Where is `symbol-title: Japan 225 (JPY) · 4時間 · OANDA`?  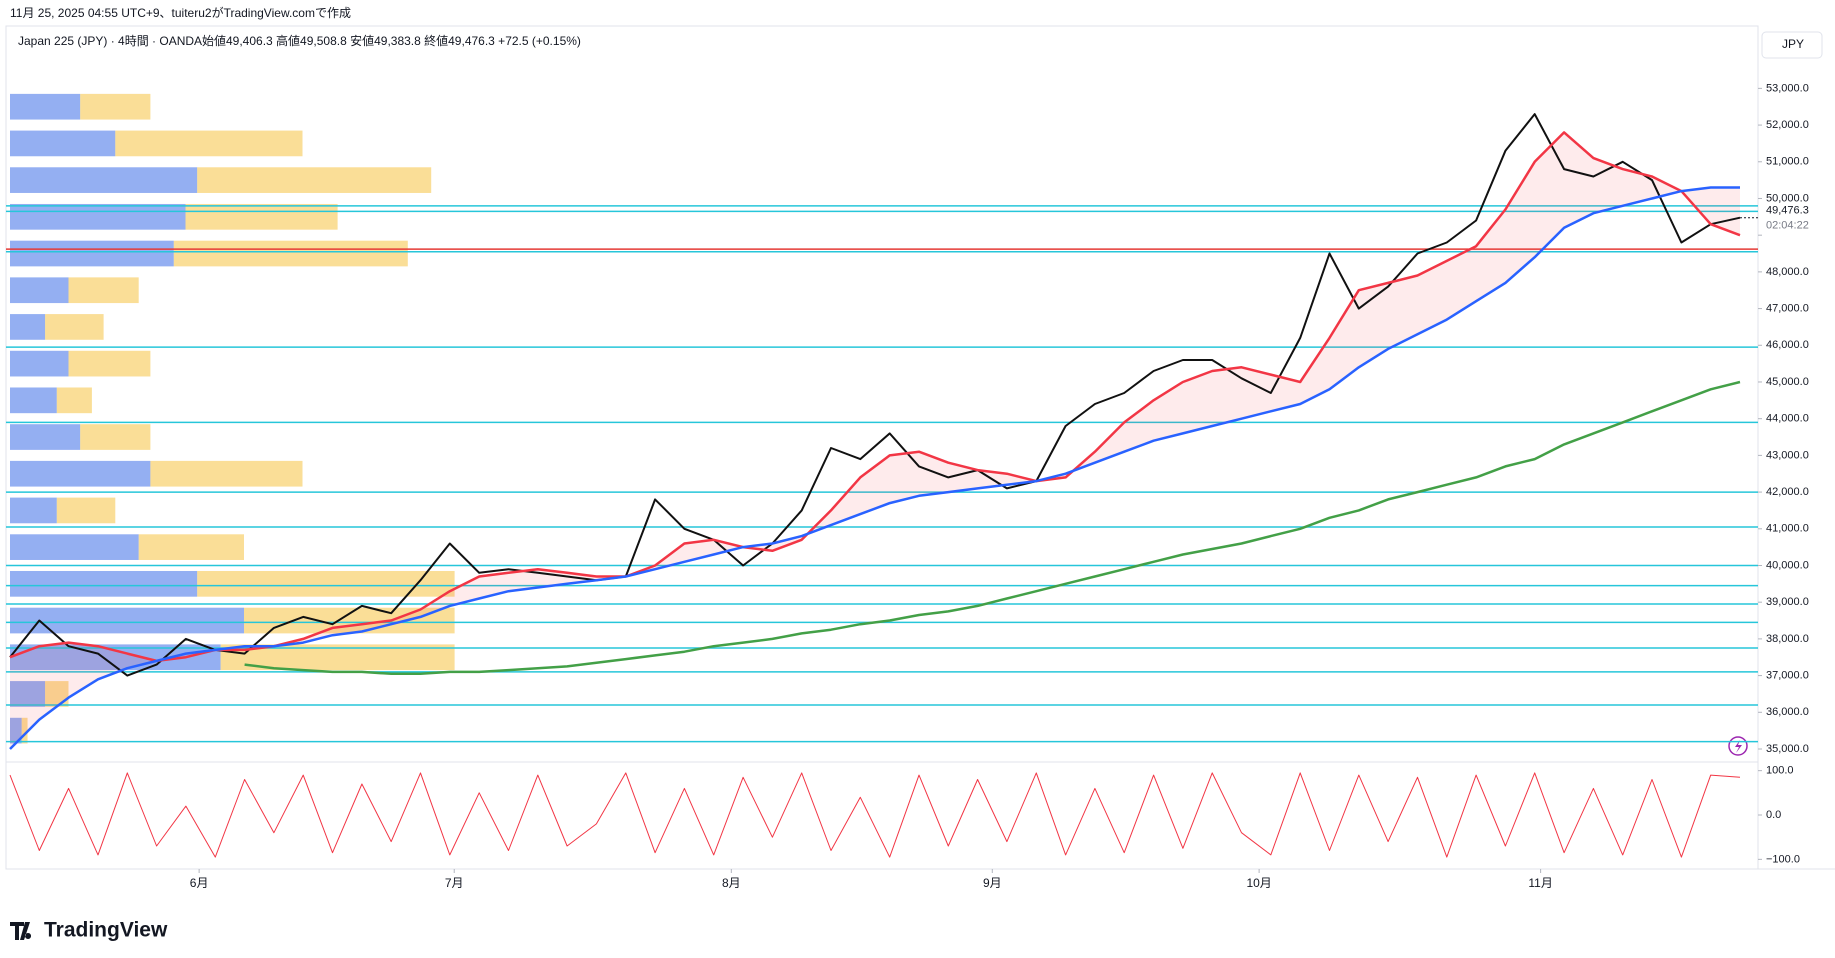 symbol-title: Japan 225 (JPY) · 4時間 · OANDA is located at coordinates (110, 41).